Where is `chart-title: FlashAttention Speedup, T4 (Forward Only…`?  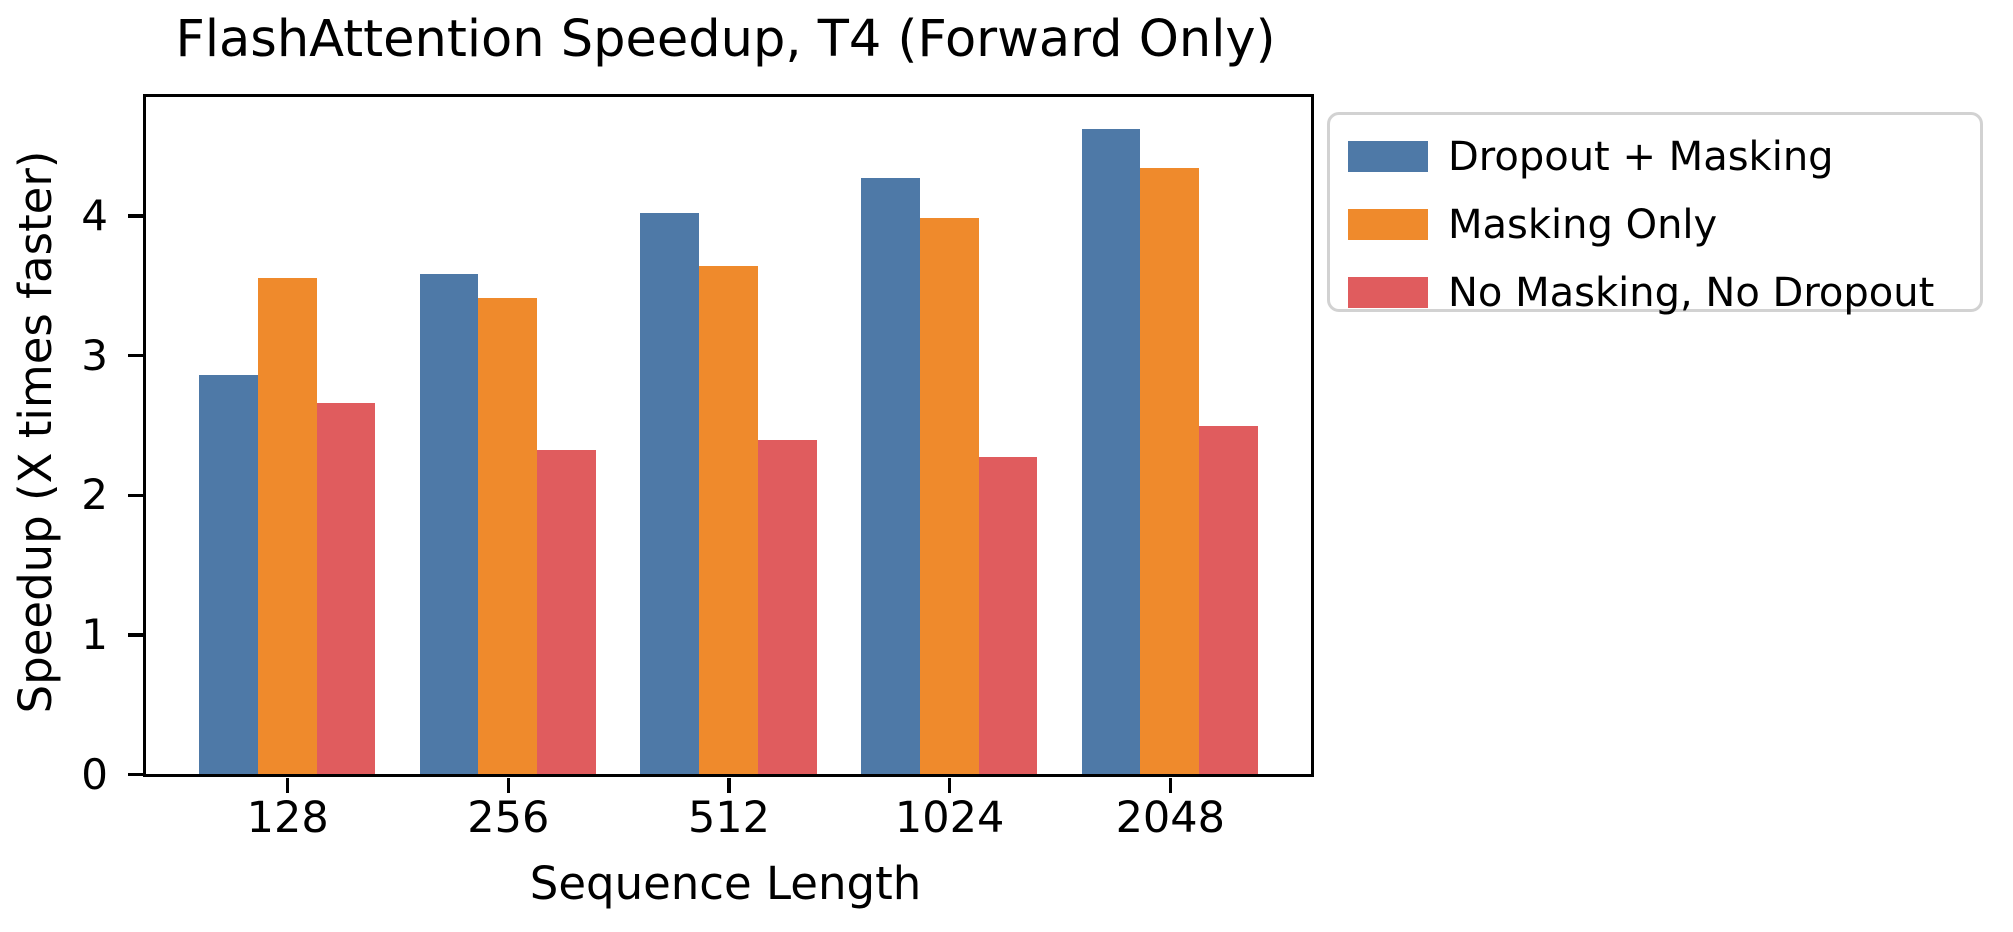 chart-title: FlashAttention Speedup, T4 (Forward Only… is located at coordinates (725, 39).